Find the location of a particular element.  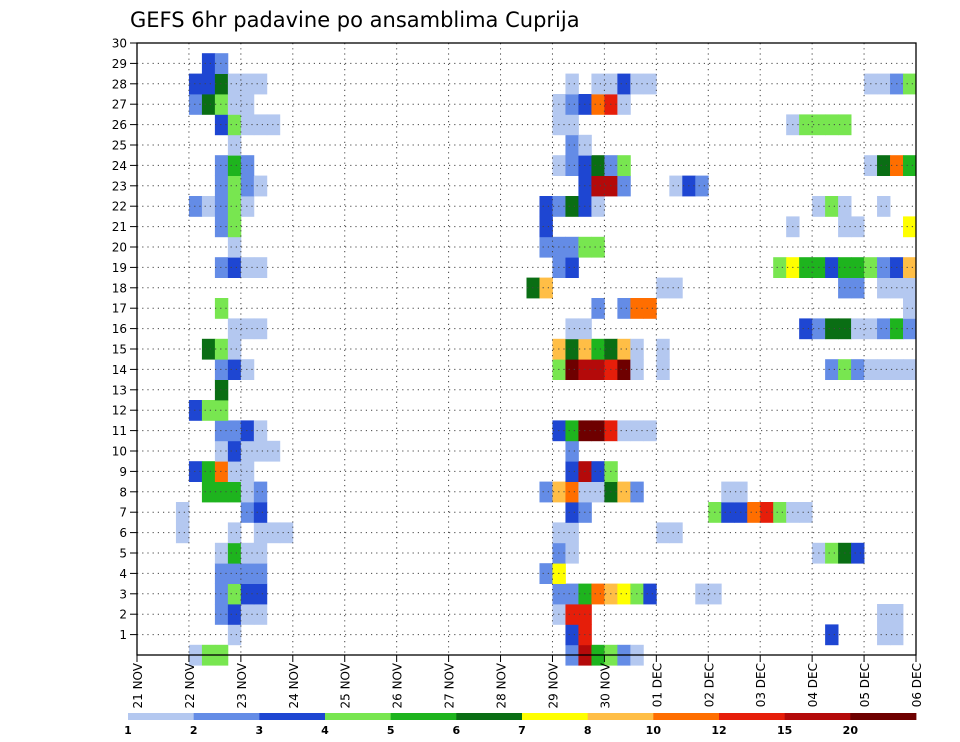

colorbar-label: 2 is located at coordinates (194, 730).